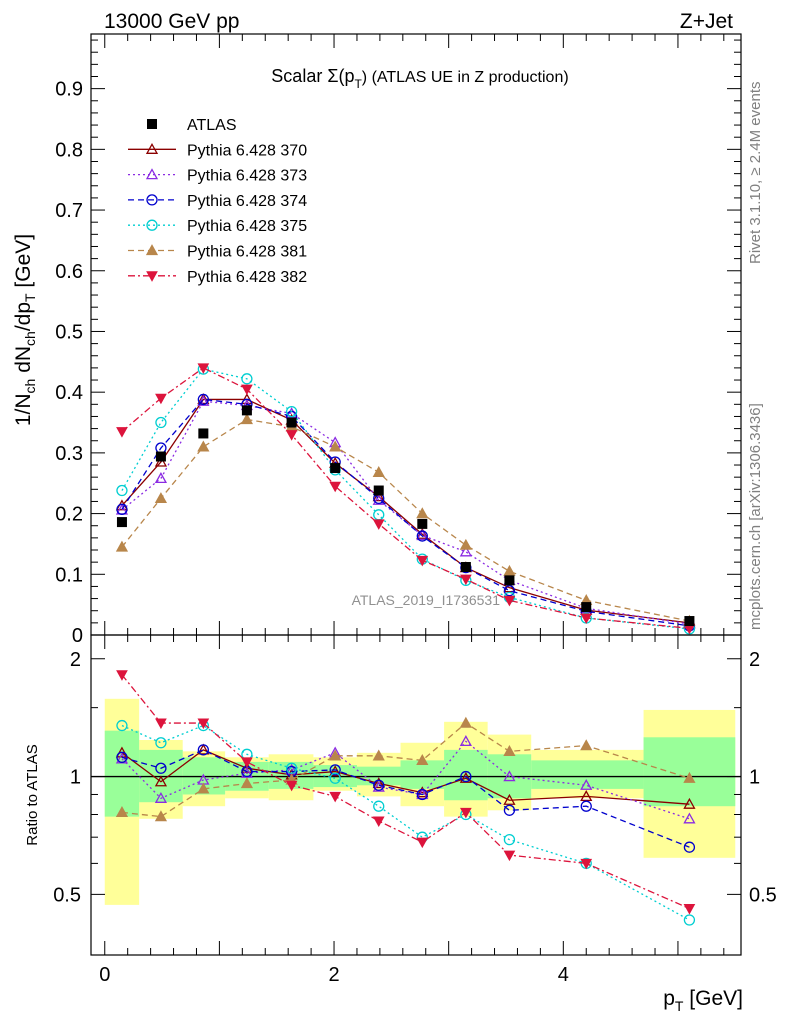 This screenshot has height=1024, width=786. I want to click on main-ylabel: 1/Nch dNch/dpT [GeV], so click(25, 330).